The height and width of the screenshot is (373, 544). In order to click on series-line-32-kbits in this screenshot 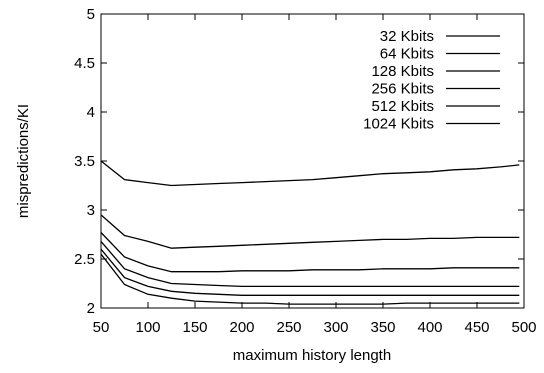, I will do `click(310, 173)`.